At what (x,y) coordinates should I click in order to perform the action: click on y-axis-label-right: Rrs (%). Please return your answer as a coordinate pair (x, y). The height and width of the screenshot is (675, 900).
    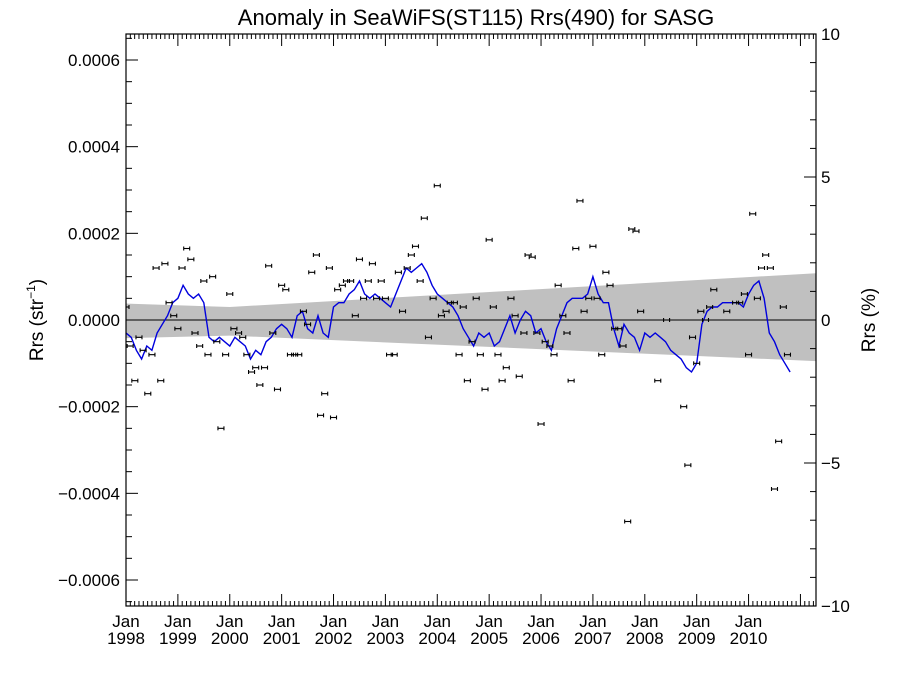
    Looking at the image, I should click on (869, 320).